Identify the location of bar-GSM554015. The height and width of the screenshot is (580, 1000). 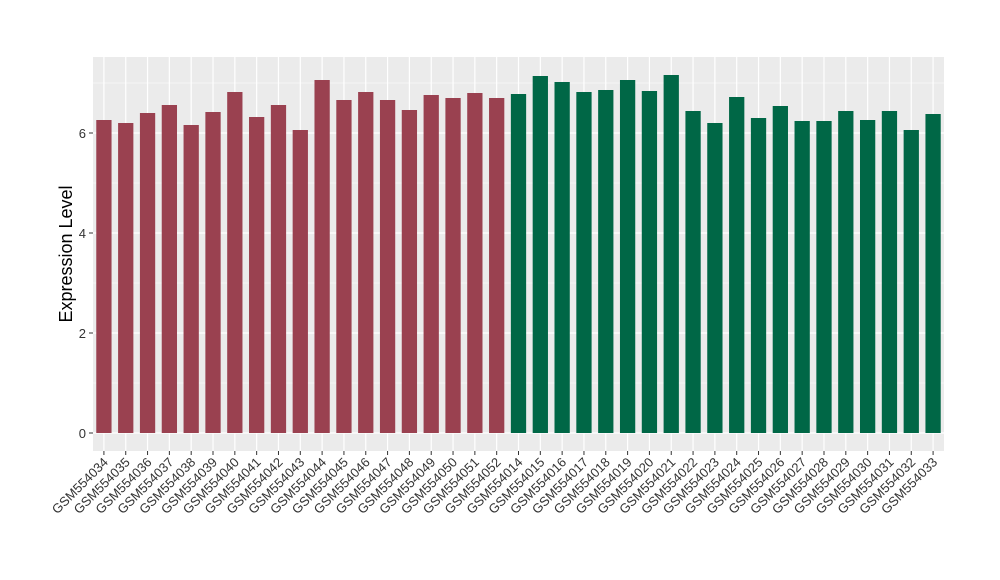
(540, 254).